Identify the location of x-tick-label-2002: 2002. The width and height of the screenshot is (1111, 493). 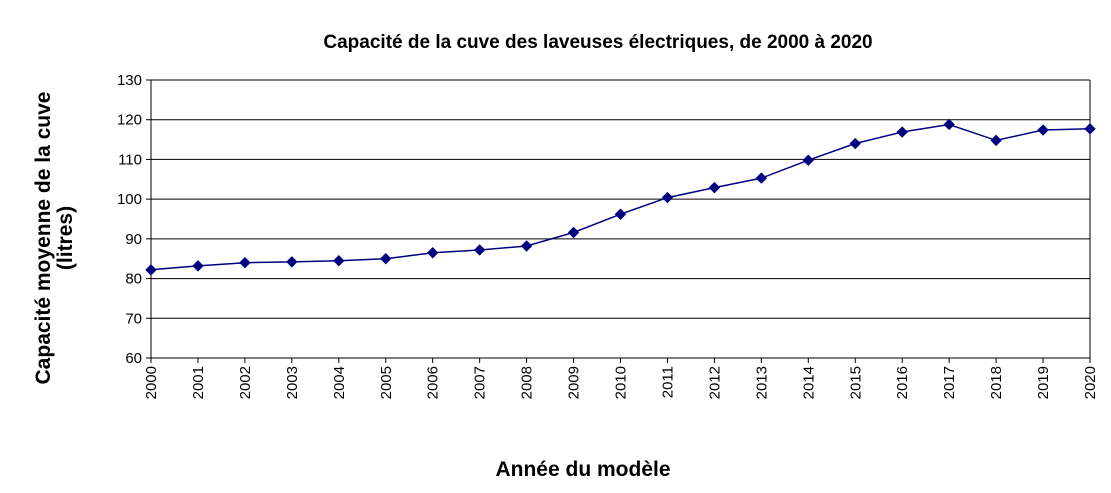
(245, 382).